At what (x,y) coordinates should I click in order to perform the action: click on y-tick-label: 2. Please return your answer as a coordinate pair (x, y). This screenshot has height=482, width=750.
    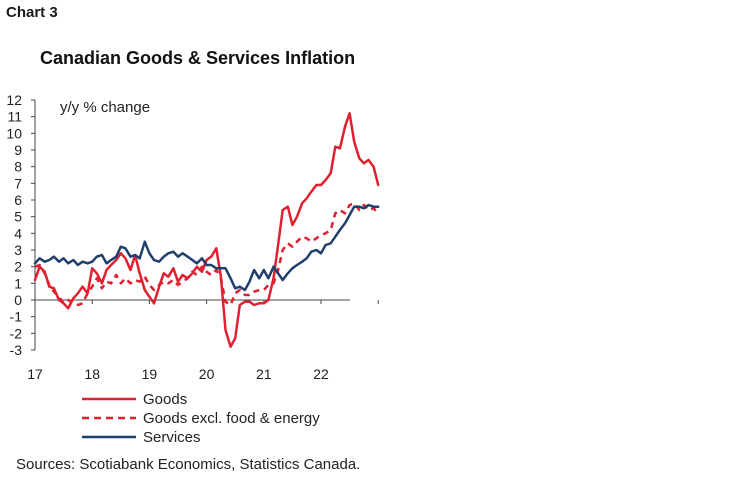
    Looking at the image, I should click on (18, 267).